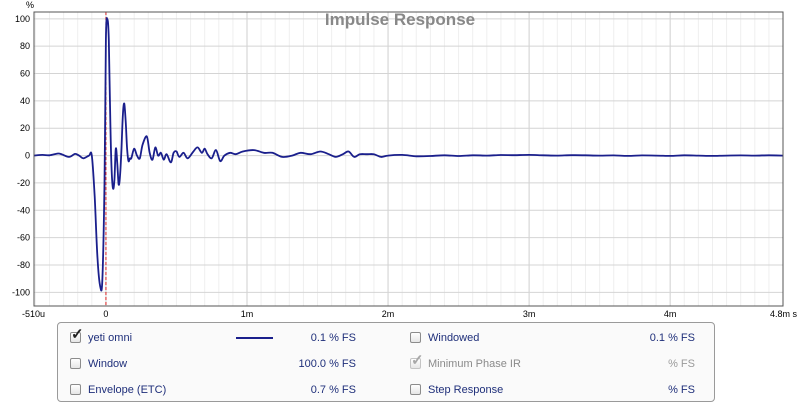 The image size is (800, 405). Describe the element at coordinates (25, 128) in the screenshot. I see `y-tick-label: 20` at that location.